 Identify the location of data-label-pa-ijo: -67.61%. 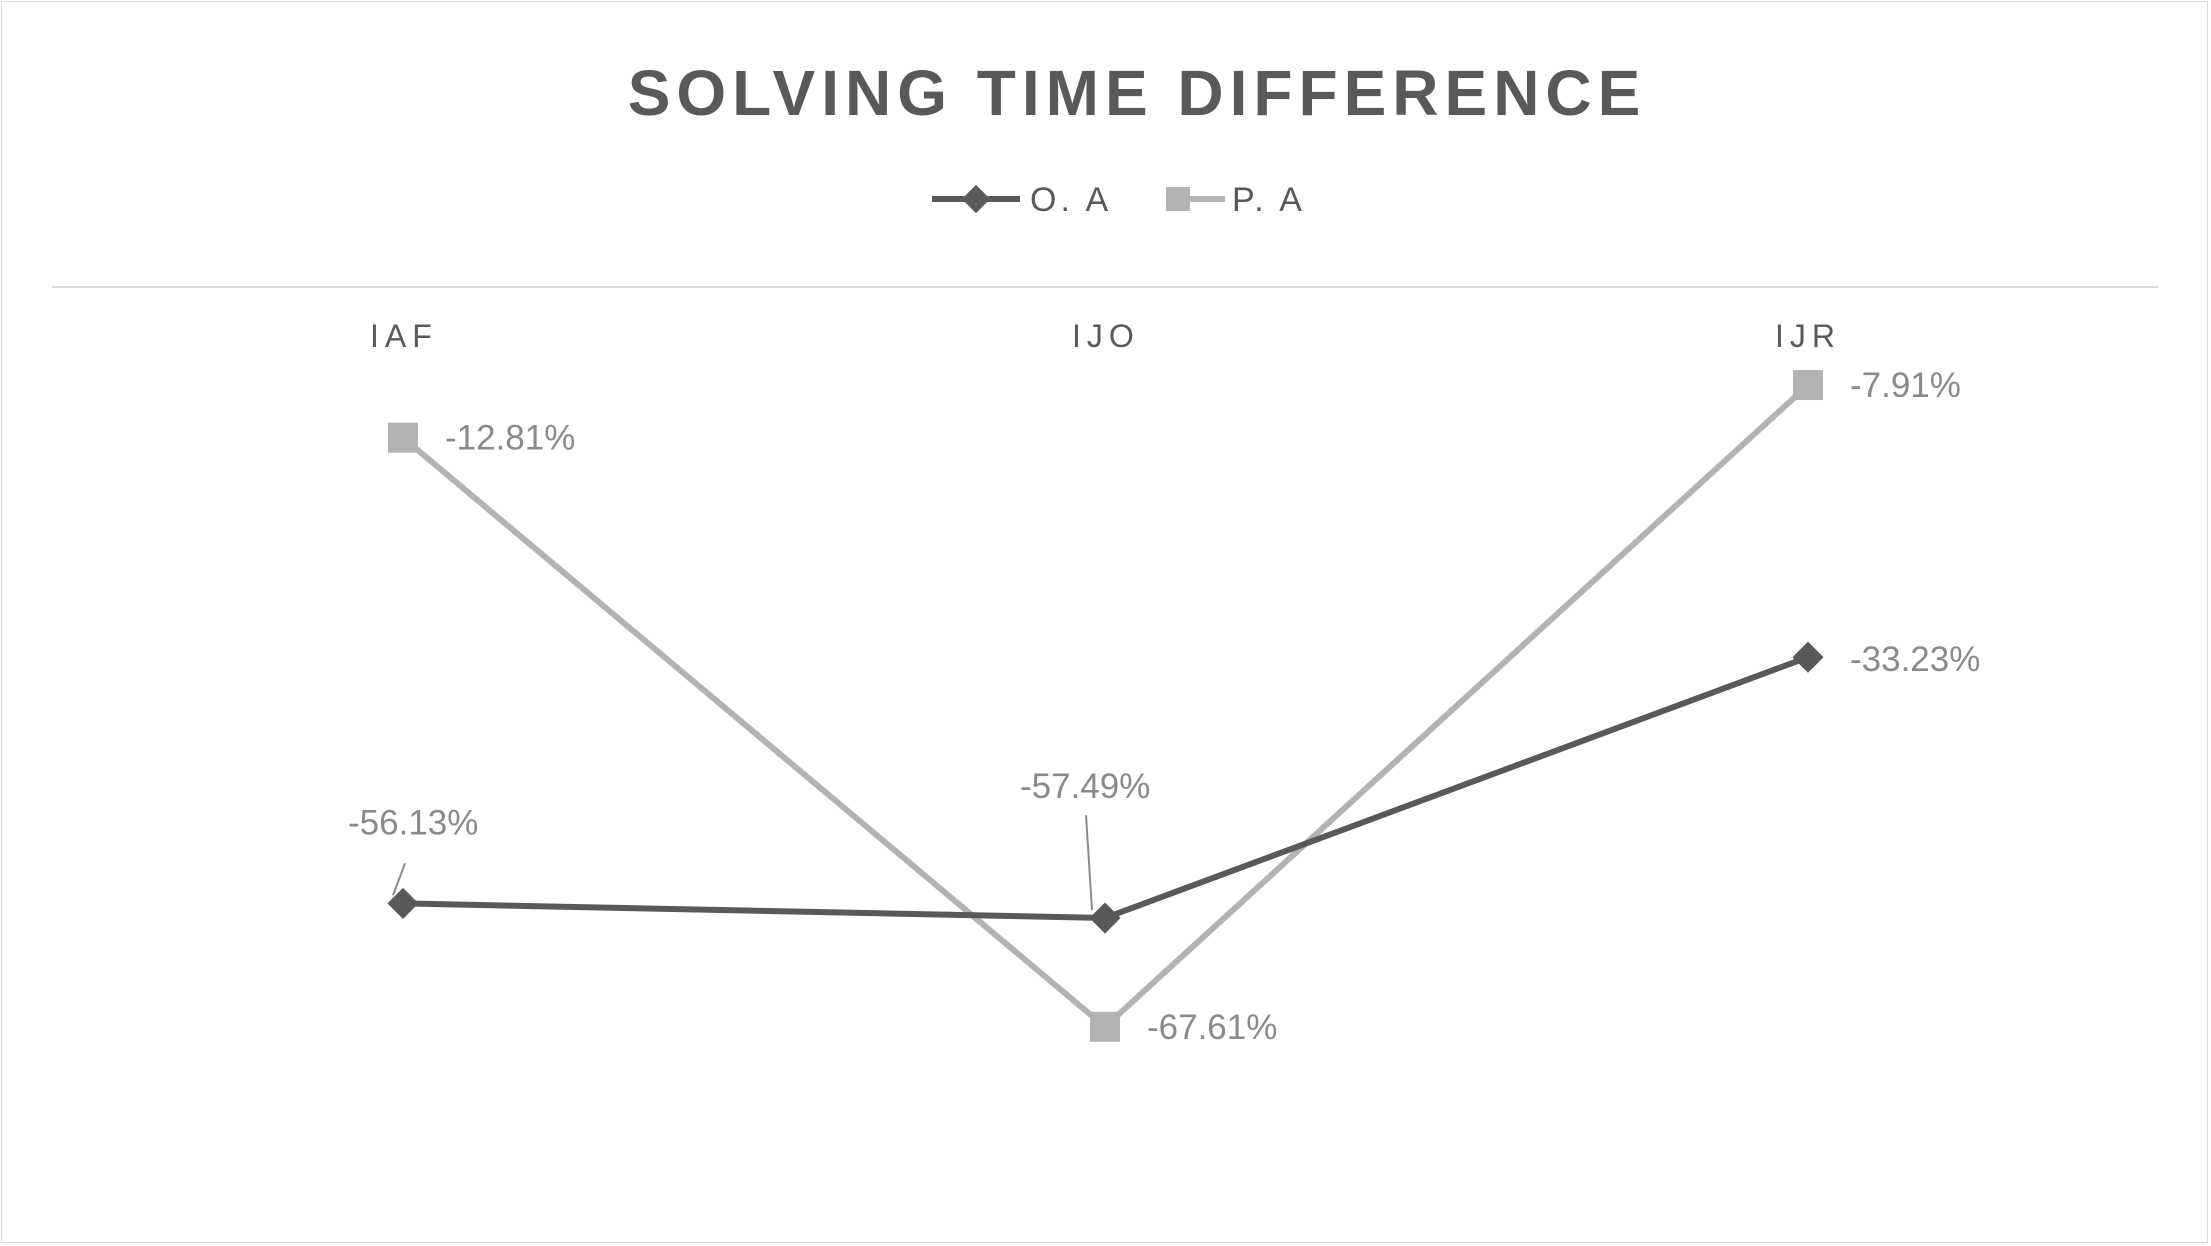
(1212, 1027).